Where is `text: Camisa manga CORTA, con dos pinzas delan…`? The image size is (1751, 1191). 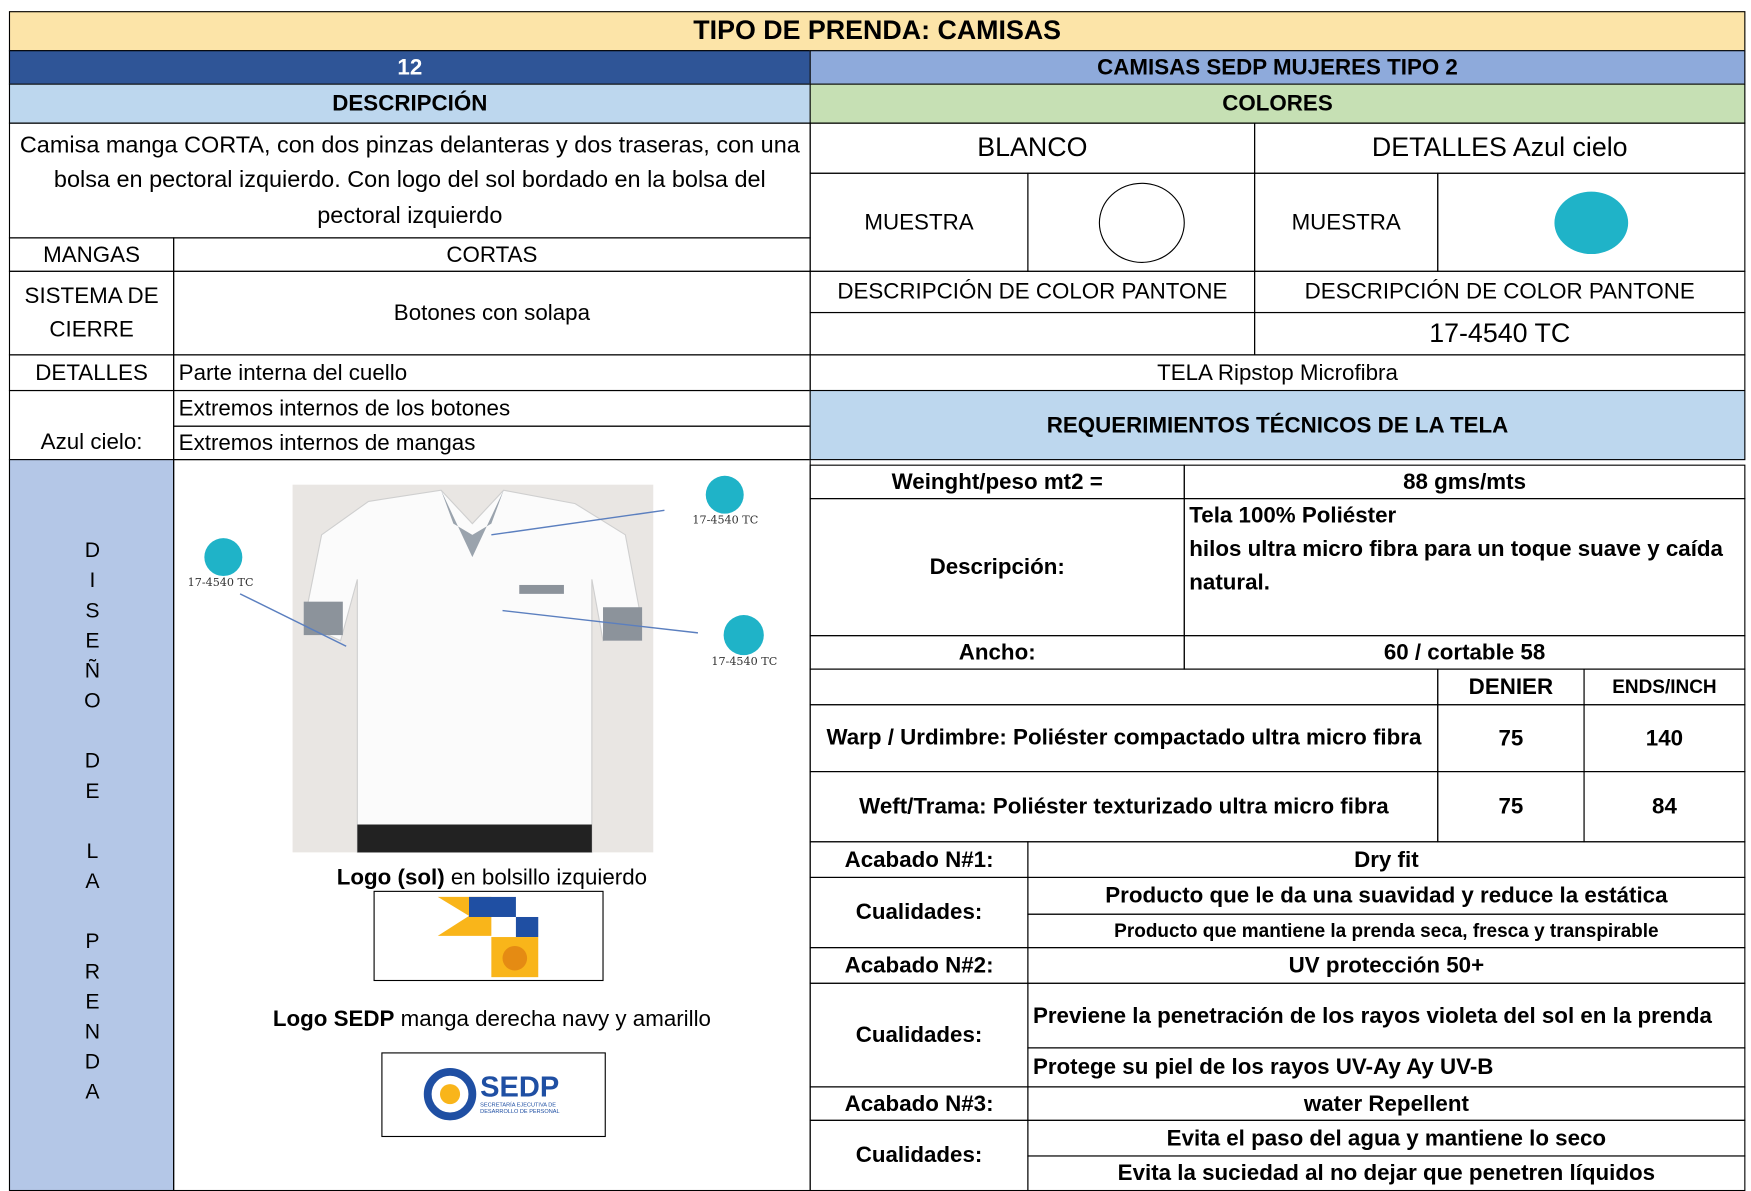
text: Camisa manga CORTA, con dos pinzas delan… is located at coordinates (409, 180).